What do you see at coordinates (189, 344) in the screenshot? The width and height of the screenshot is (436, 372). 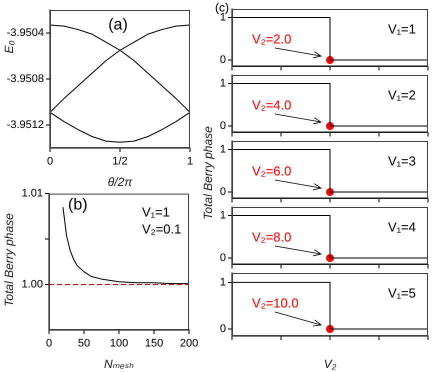 I see `x-tick-label: 200` at bounding box center [189, 344].